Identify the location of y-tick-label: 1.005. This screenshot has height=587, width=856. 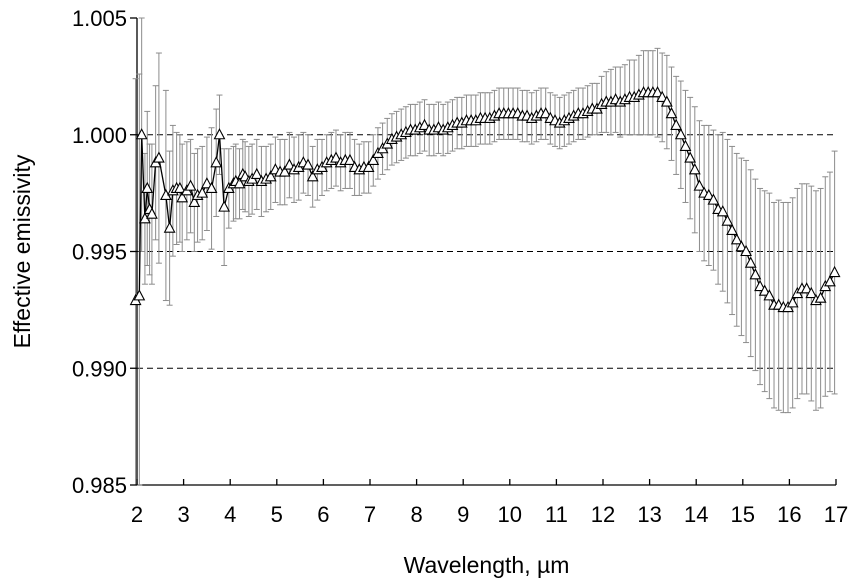
(99, 18).